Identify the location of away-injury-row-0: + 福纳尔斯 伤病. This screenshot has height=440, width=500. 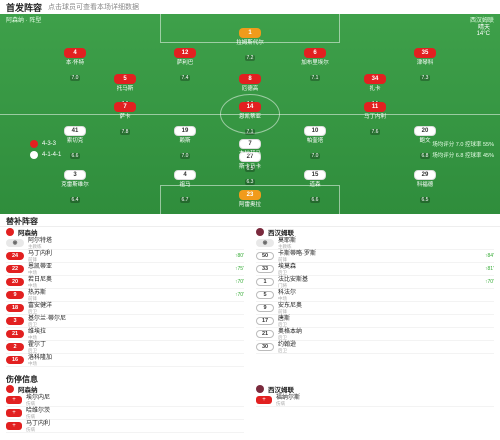
(375, 400).